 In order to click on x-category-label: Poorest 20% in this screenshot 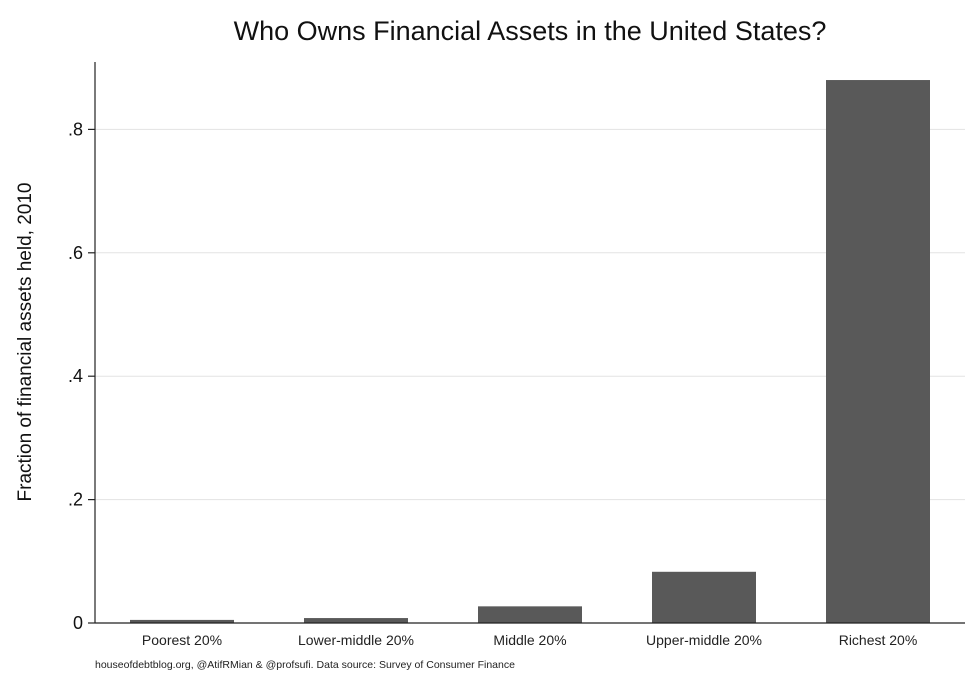, I will do `click(182, 640)`.